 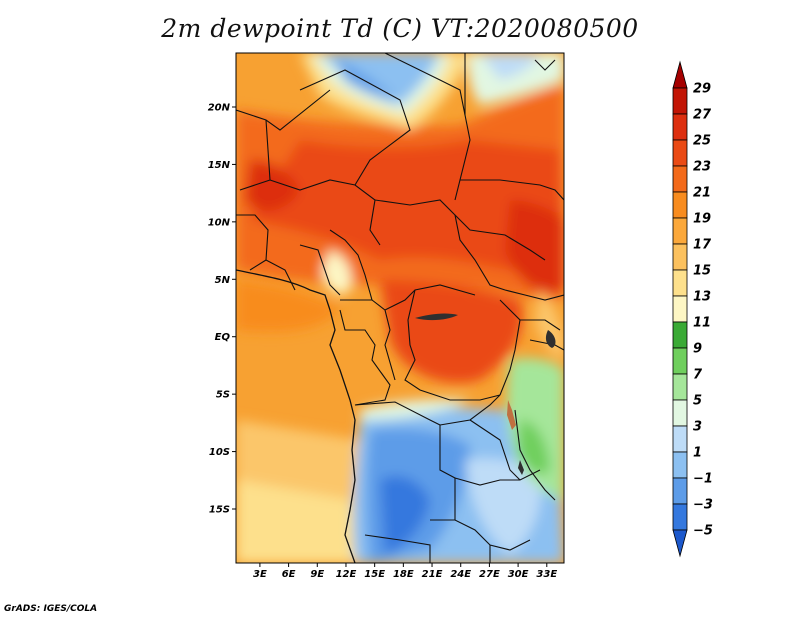 What do you see at coordinates (518, 574) in the screenshot?
I see `lon-tick-label: 30E` at bounding box center [518, 574].